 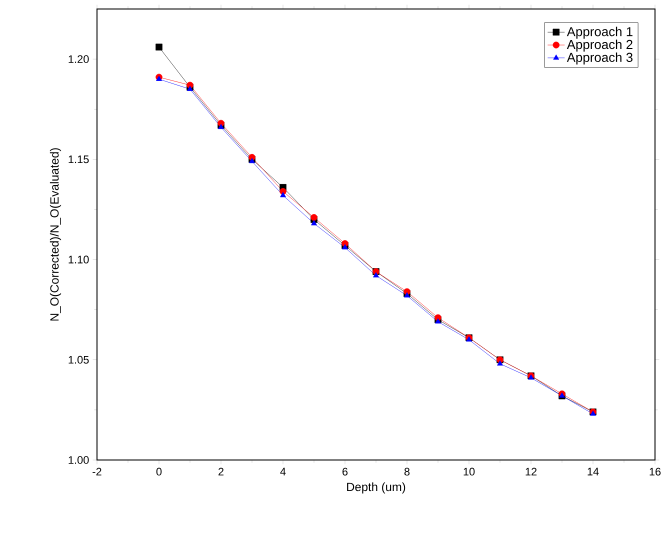 What do you see at coordinates (78, 460) in the screenshot?
I see `y-tick-label: 1.00` at bounding box center [78, 460].